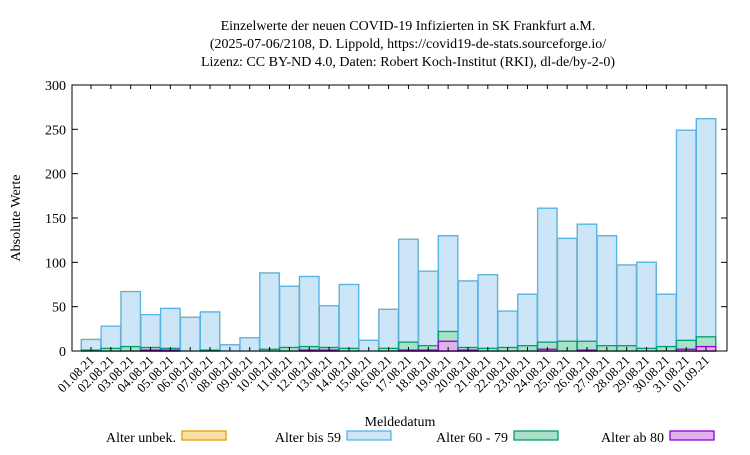  What do you see at coordinates (16, 218) in the screenshot?
I see `y-axis-label: Absolute Werte` at bounding box center [16, 218].